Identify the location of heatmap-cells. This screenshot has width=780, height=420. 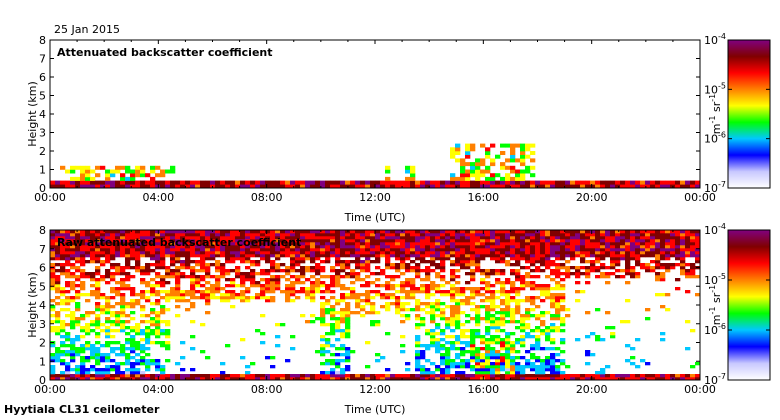
(375, 165).